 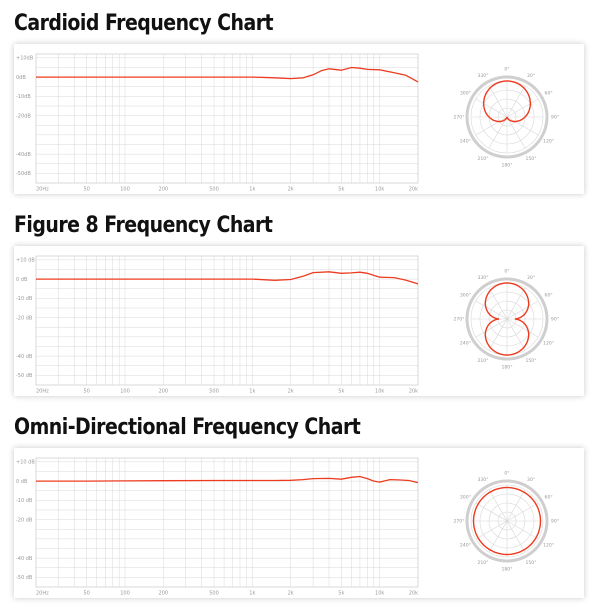 I want to click on chart-title-figure8: Figure 8 Frequency Chart, so click(x=143, y=225).